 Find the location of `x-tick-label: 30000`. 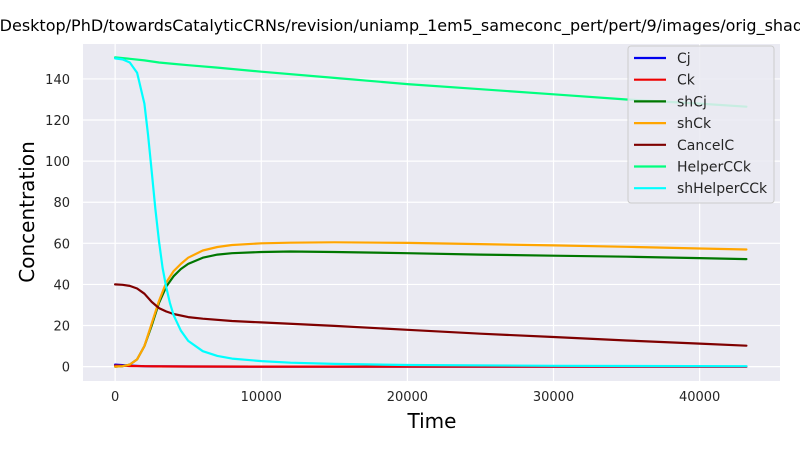

x-tick-label: 30000 is located at coordinates (553, 397).